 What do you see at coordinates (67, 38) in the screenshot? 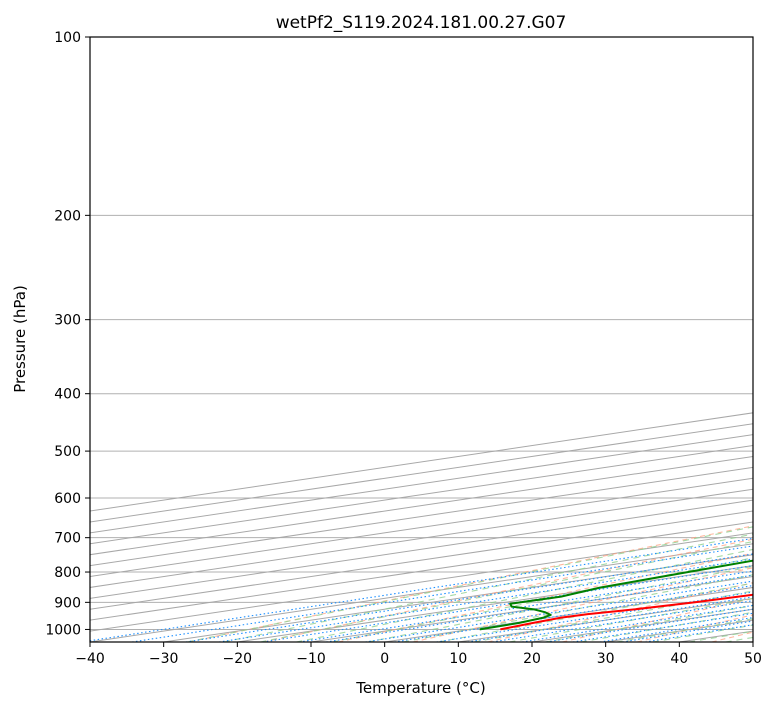
I see `y-tick-label: 100` at bounding box center [67, 38].